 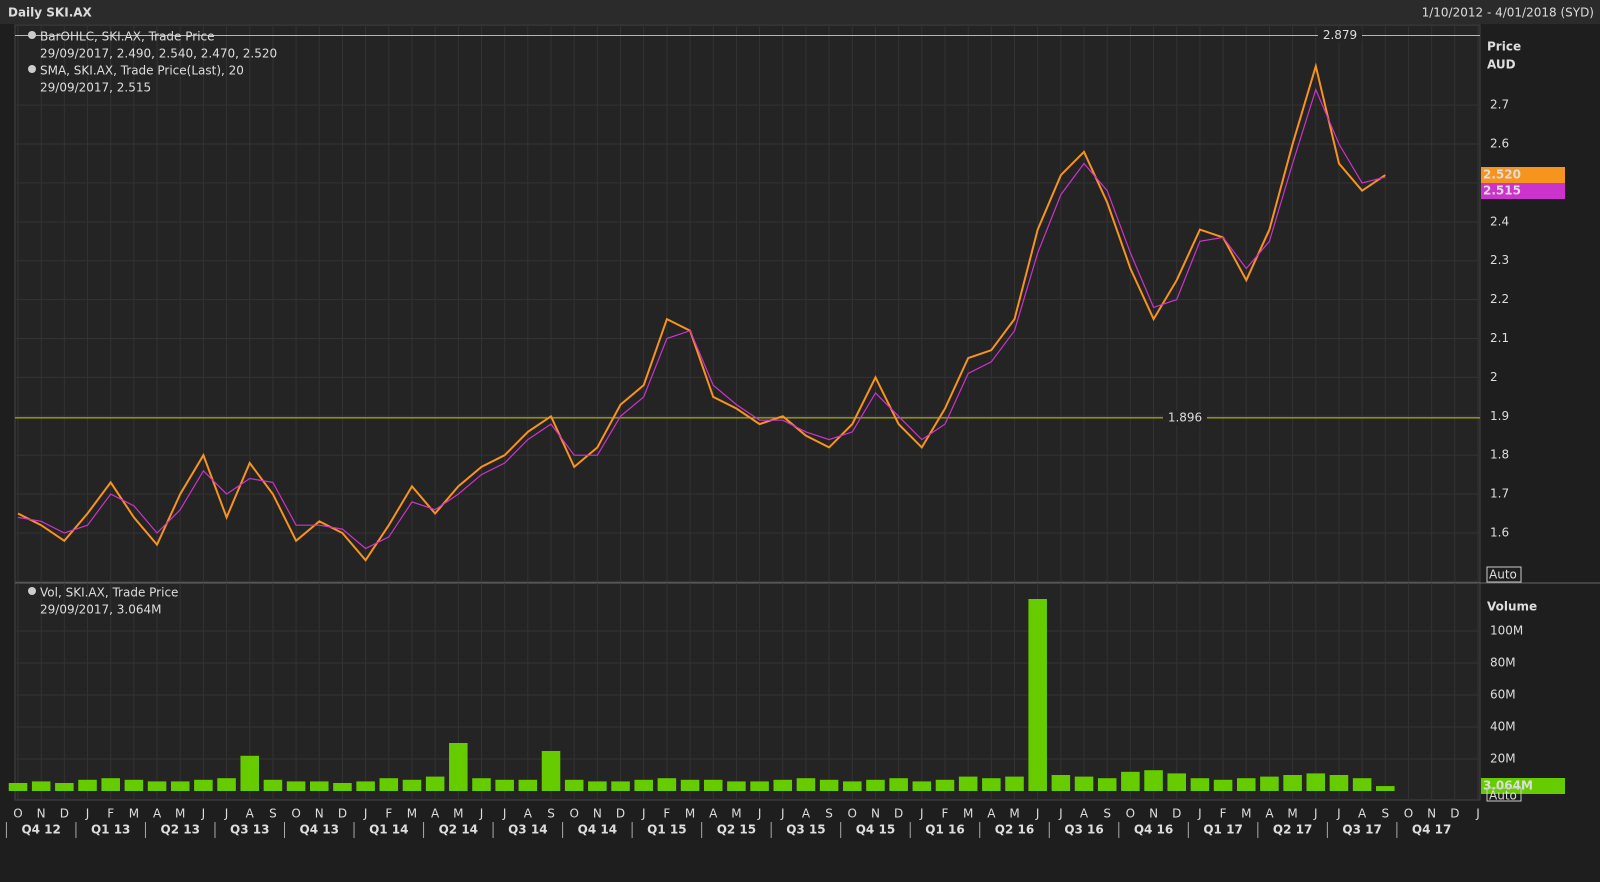 I want to click on quarter-label: Q2 16, so click(x=1014, y=830).